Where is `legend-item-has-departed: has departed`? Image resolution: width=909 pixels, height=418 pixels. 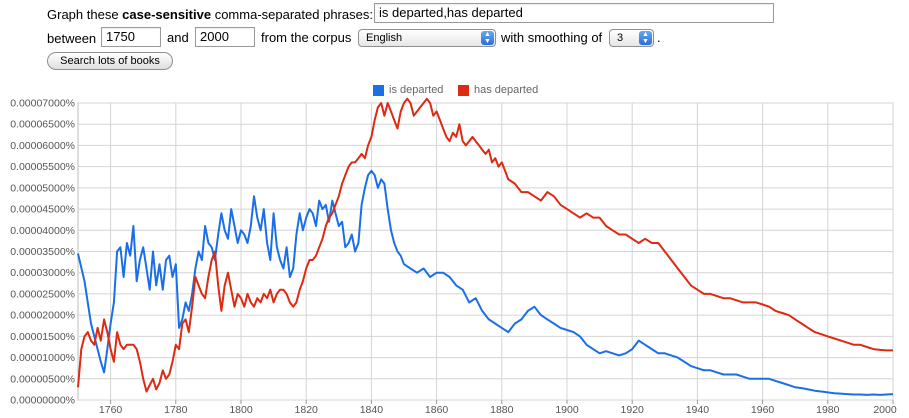
legend-item-has-departed: has departed is located at coordinates (498, 90).